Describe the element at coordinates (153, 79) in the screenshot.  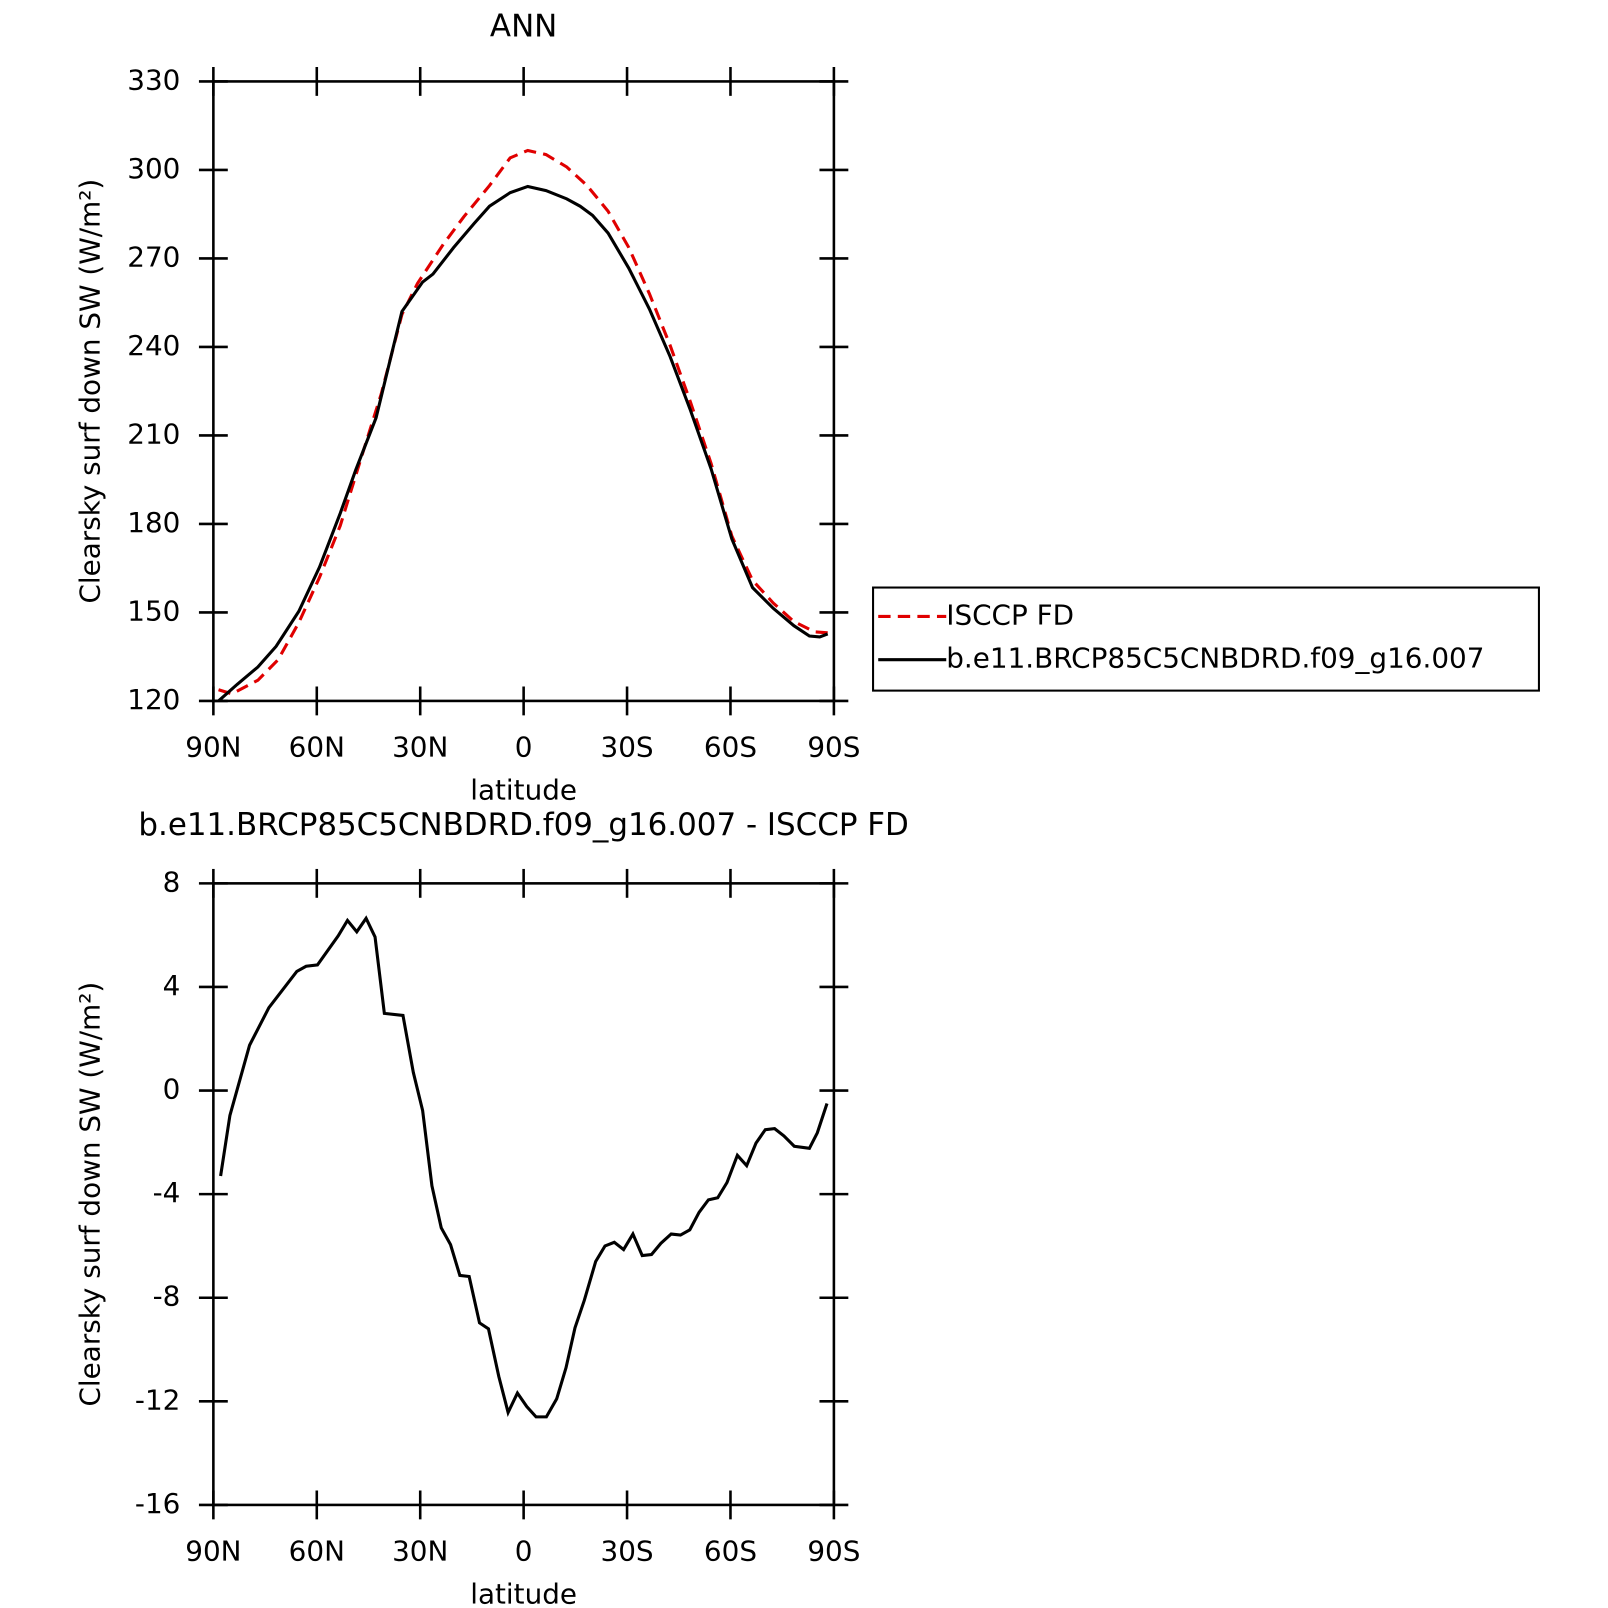
I see `y-tick-label: 330` at that location.